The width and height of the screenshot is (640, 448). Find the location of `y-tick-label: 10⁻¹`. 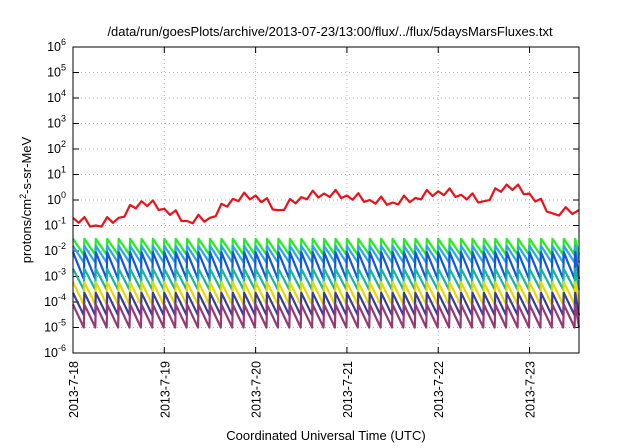

y-tick-label: 10⁻¹ is located at coordinates (55, 224).